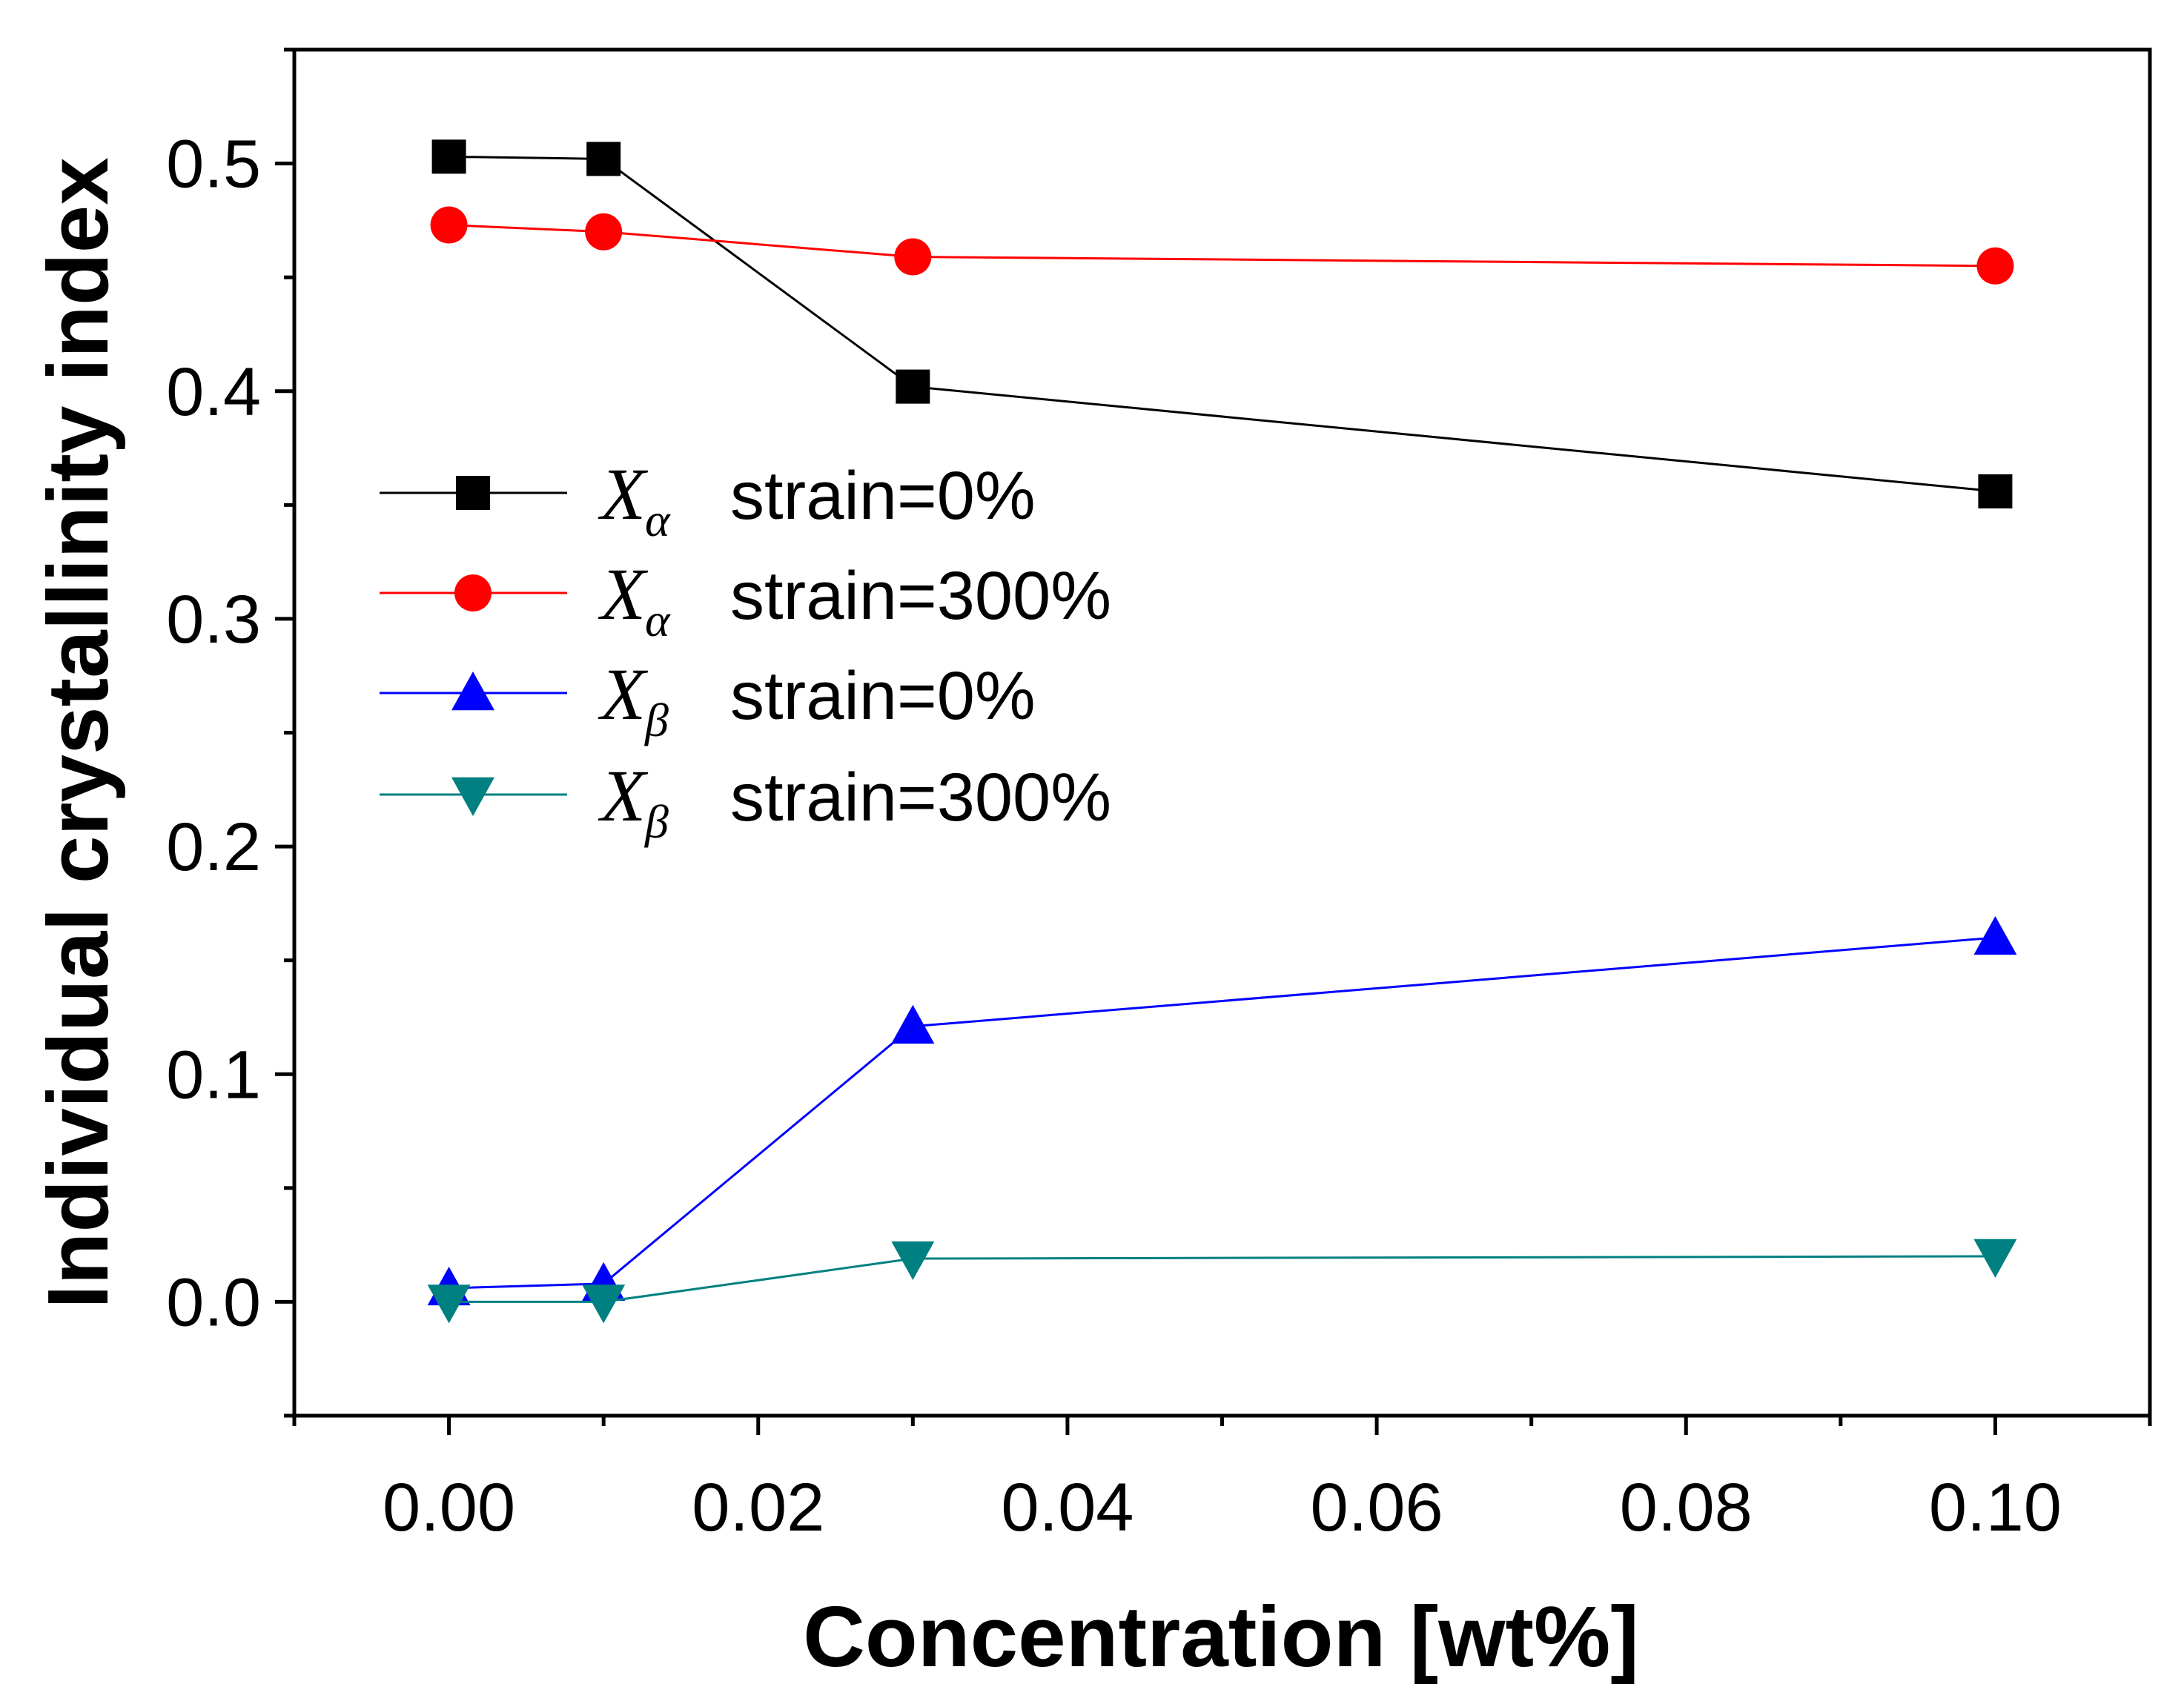  Describe the element at coordinates (1067, 1507) in the screenshot. I see `x-tick-label: 0.04` at that location.